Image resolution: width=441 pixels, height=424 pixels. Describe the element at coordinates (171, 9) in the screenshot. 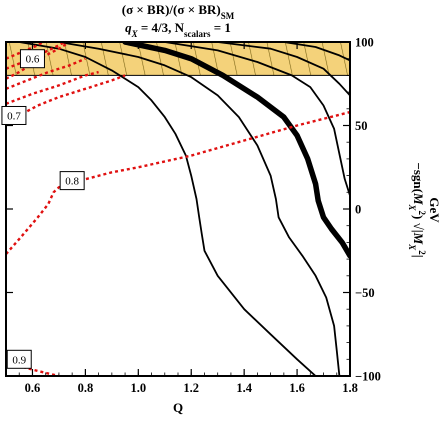

I see `title-text: (σ × BR)/(σ × BR)` at that location.